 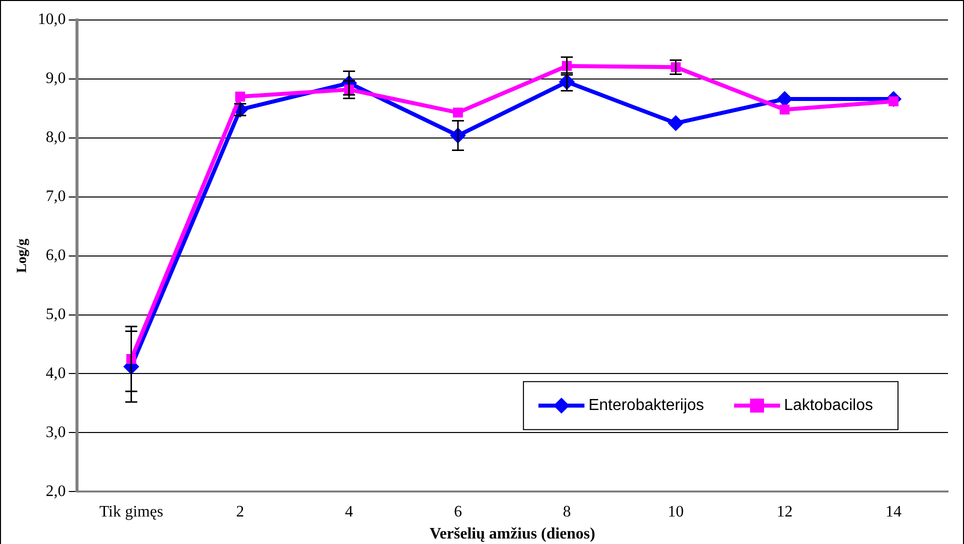 I want to click on x-tick-label: 4, so click(x=349, y=511).